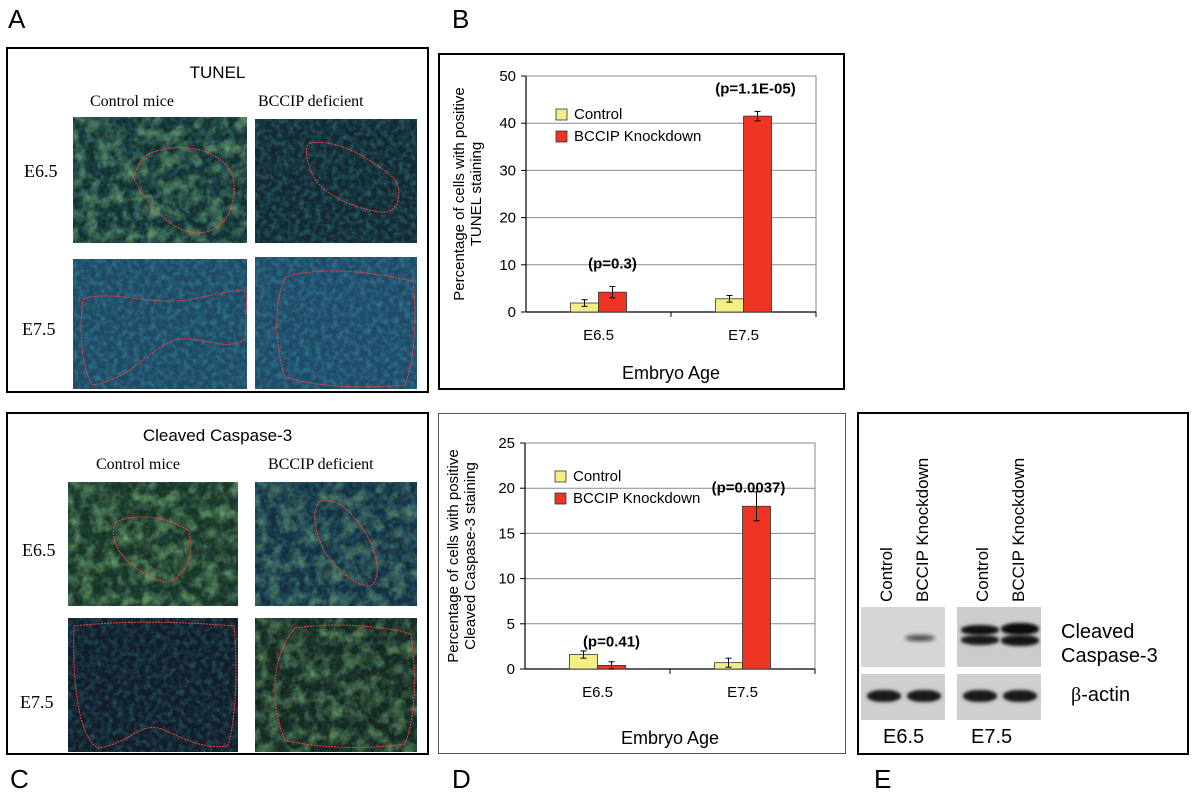 This screenshot has height=800, width=1195. I want to click on panel-b-letter: B, so click(461, 19).